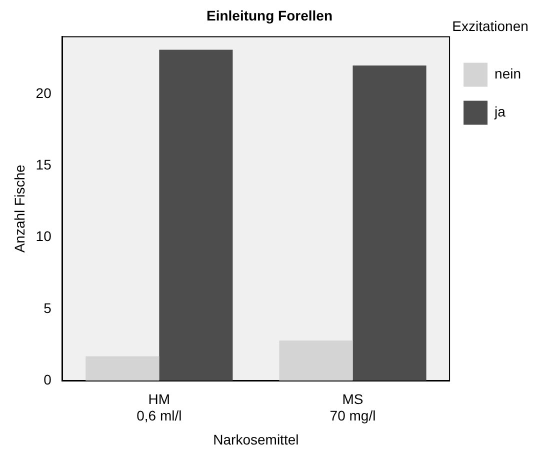 The image size is (549, 461). Describe the element at coordinates (48, 379) in the screenshot. I see `y-tick-label: 0` at that location.